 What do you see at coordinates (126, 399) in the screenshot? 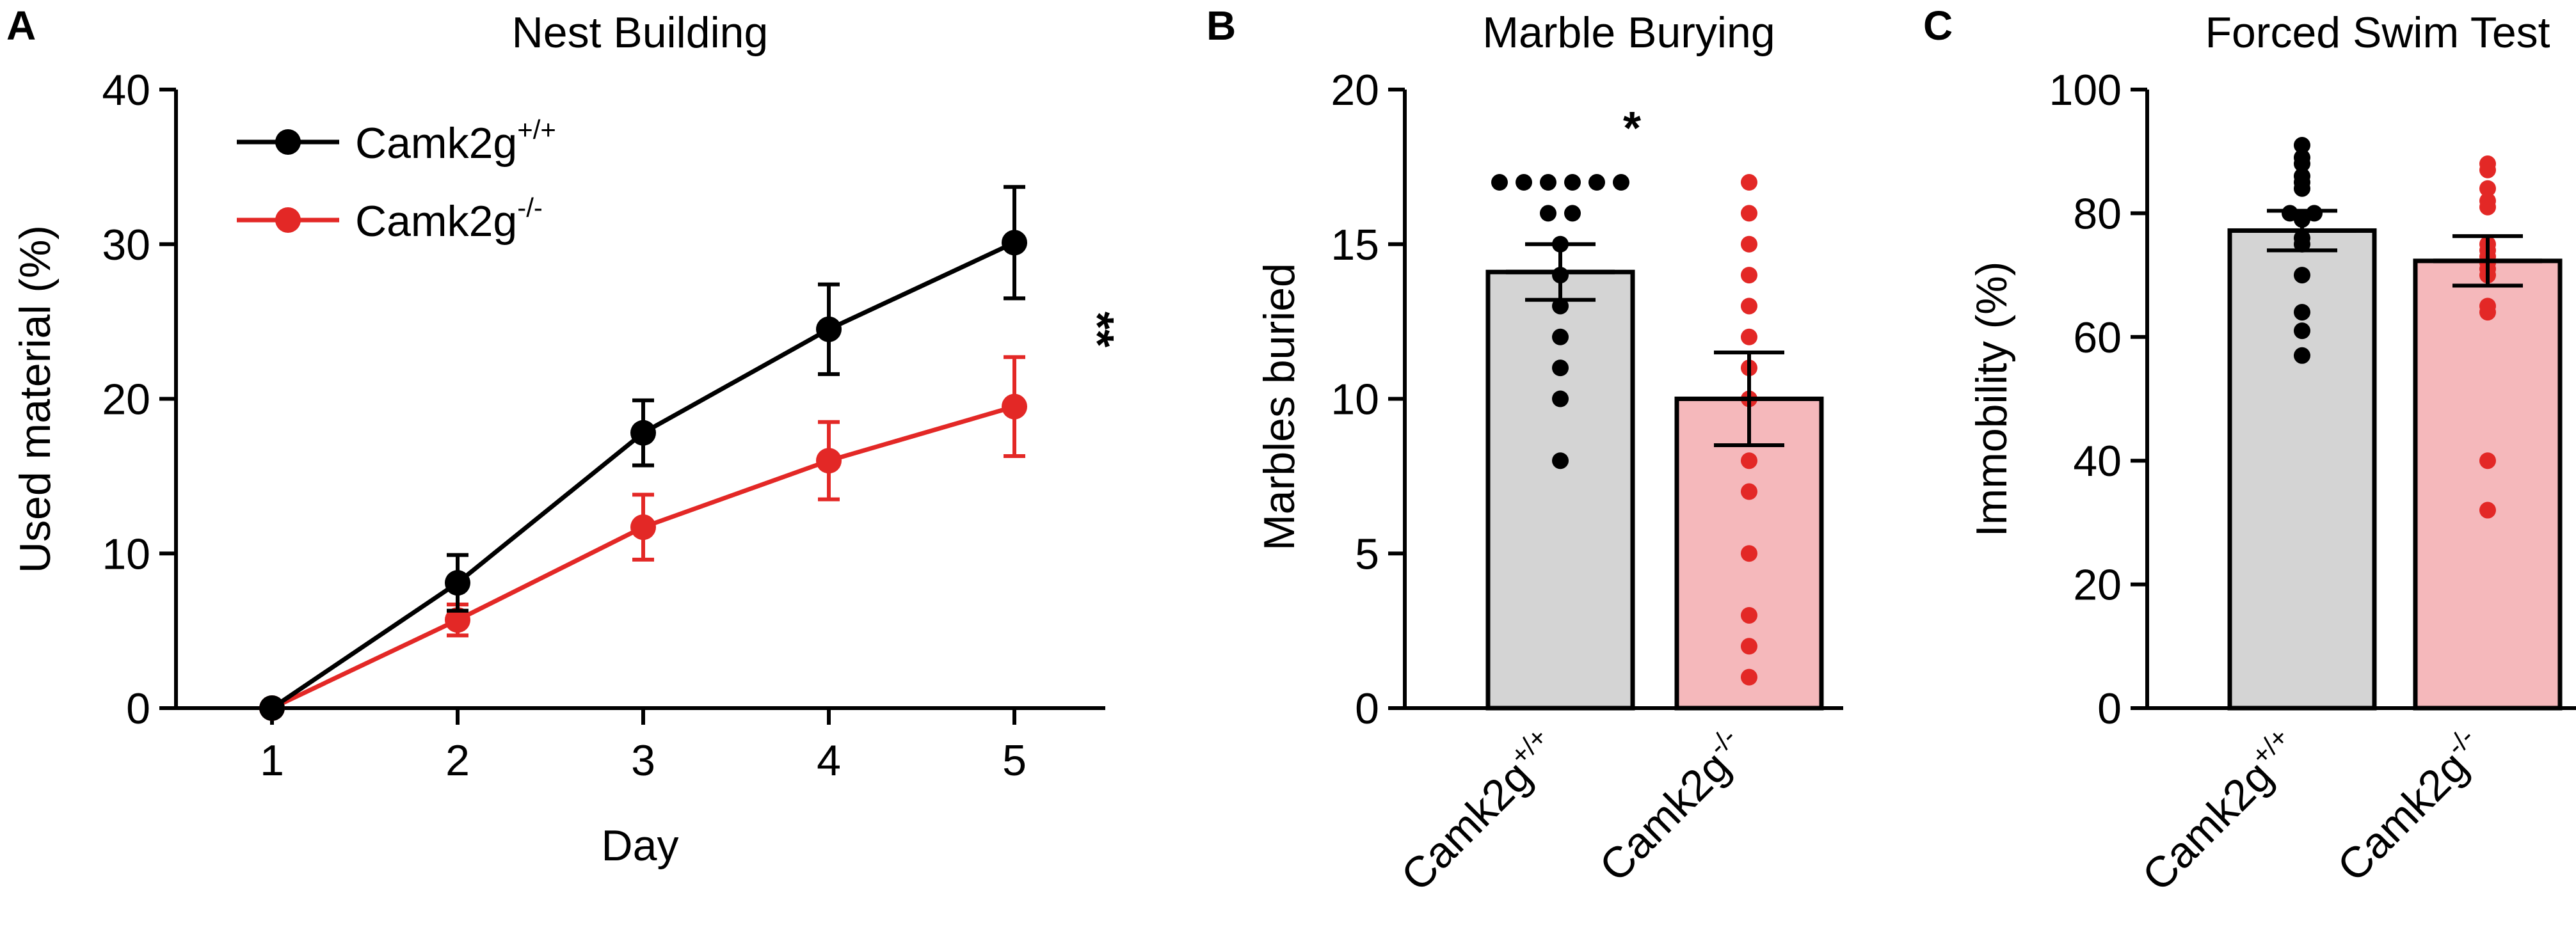
I see `panel-a-ytick-label: 20` at bounding box center [126, 399].